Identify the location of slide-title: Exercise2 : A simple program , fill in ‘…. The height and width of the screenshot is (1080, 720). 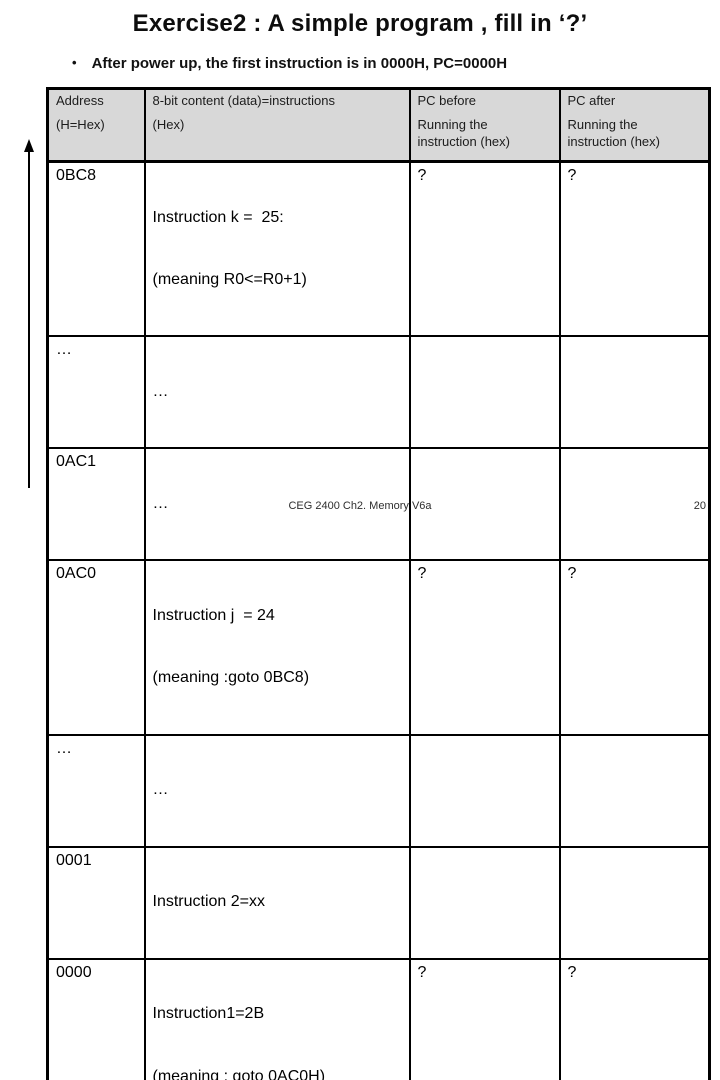
(360, 23).